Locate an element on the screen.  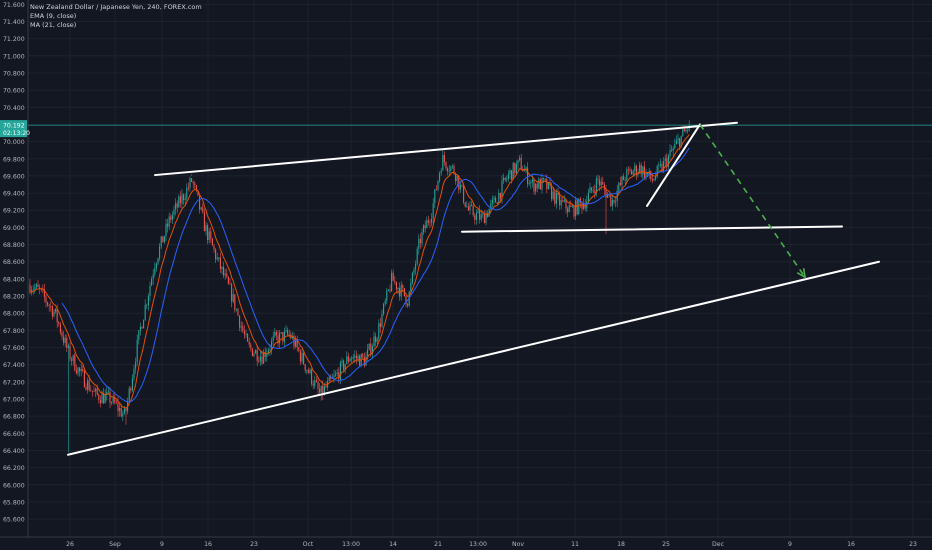
ema-legend: EMA (9, close) is located at coordinates (53, 16).